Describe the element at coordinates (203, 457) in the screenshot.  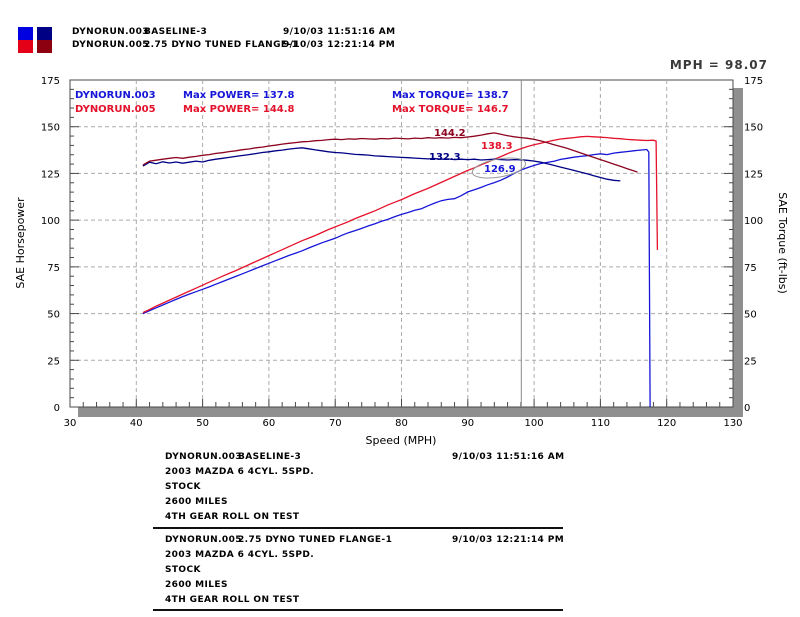
I see `footer-run1-filename: DYNORUN.003` at that location.